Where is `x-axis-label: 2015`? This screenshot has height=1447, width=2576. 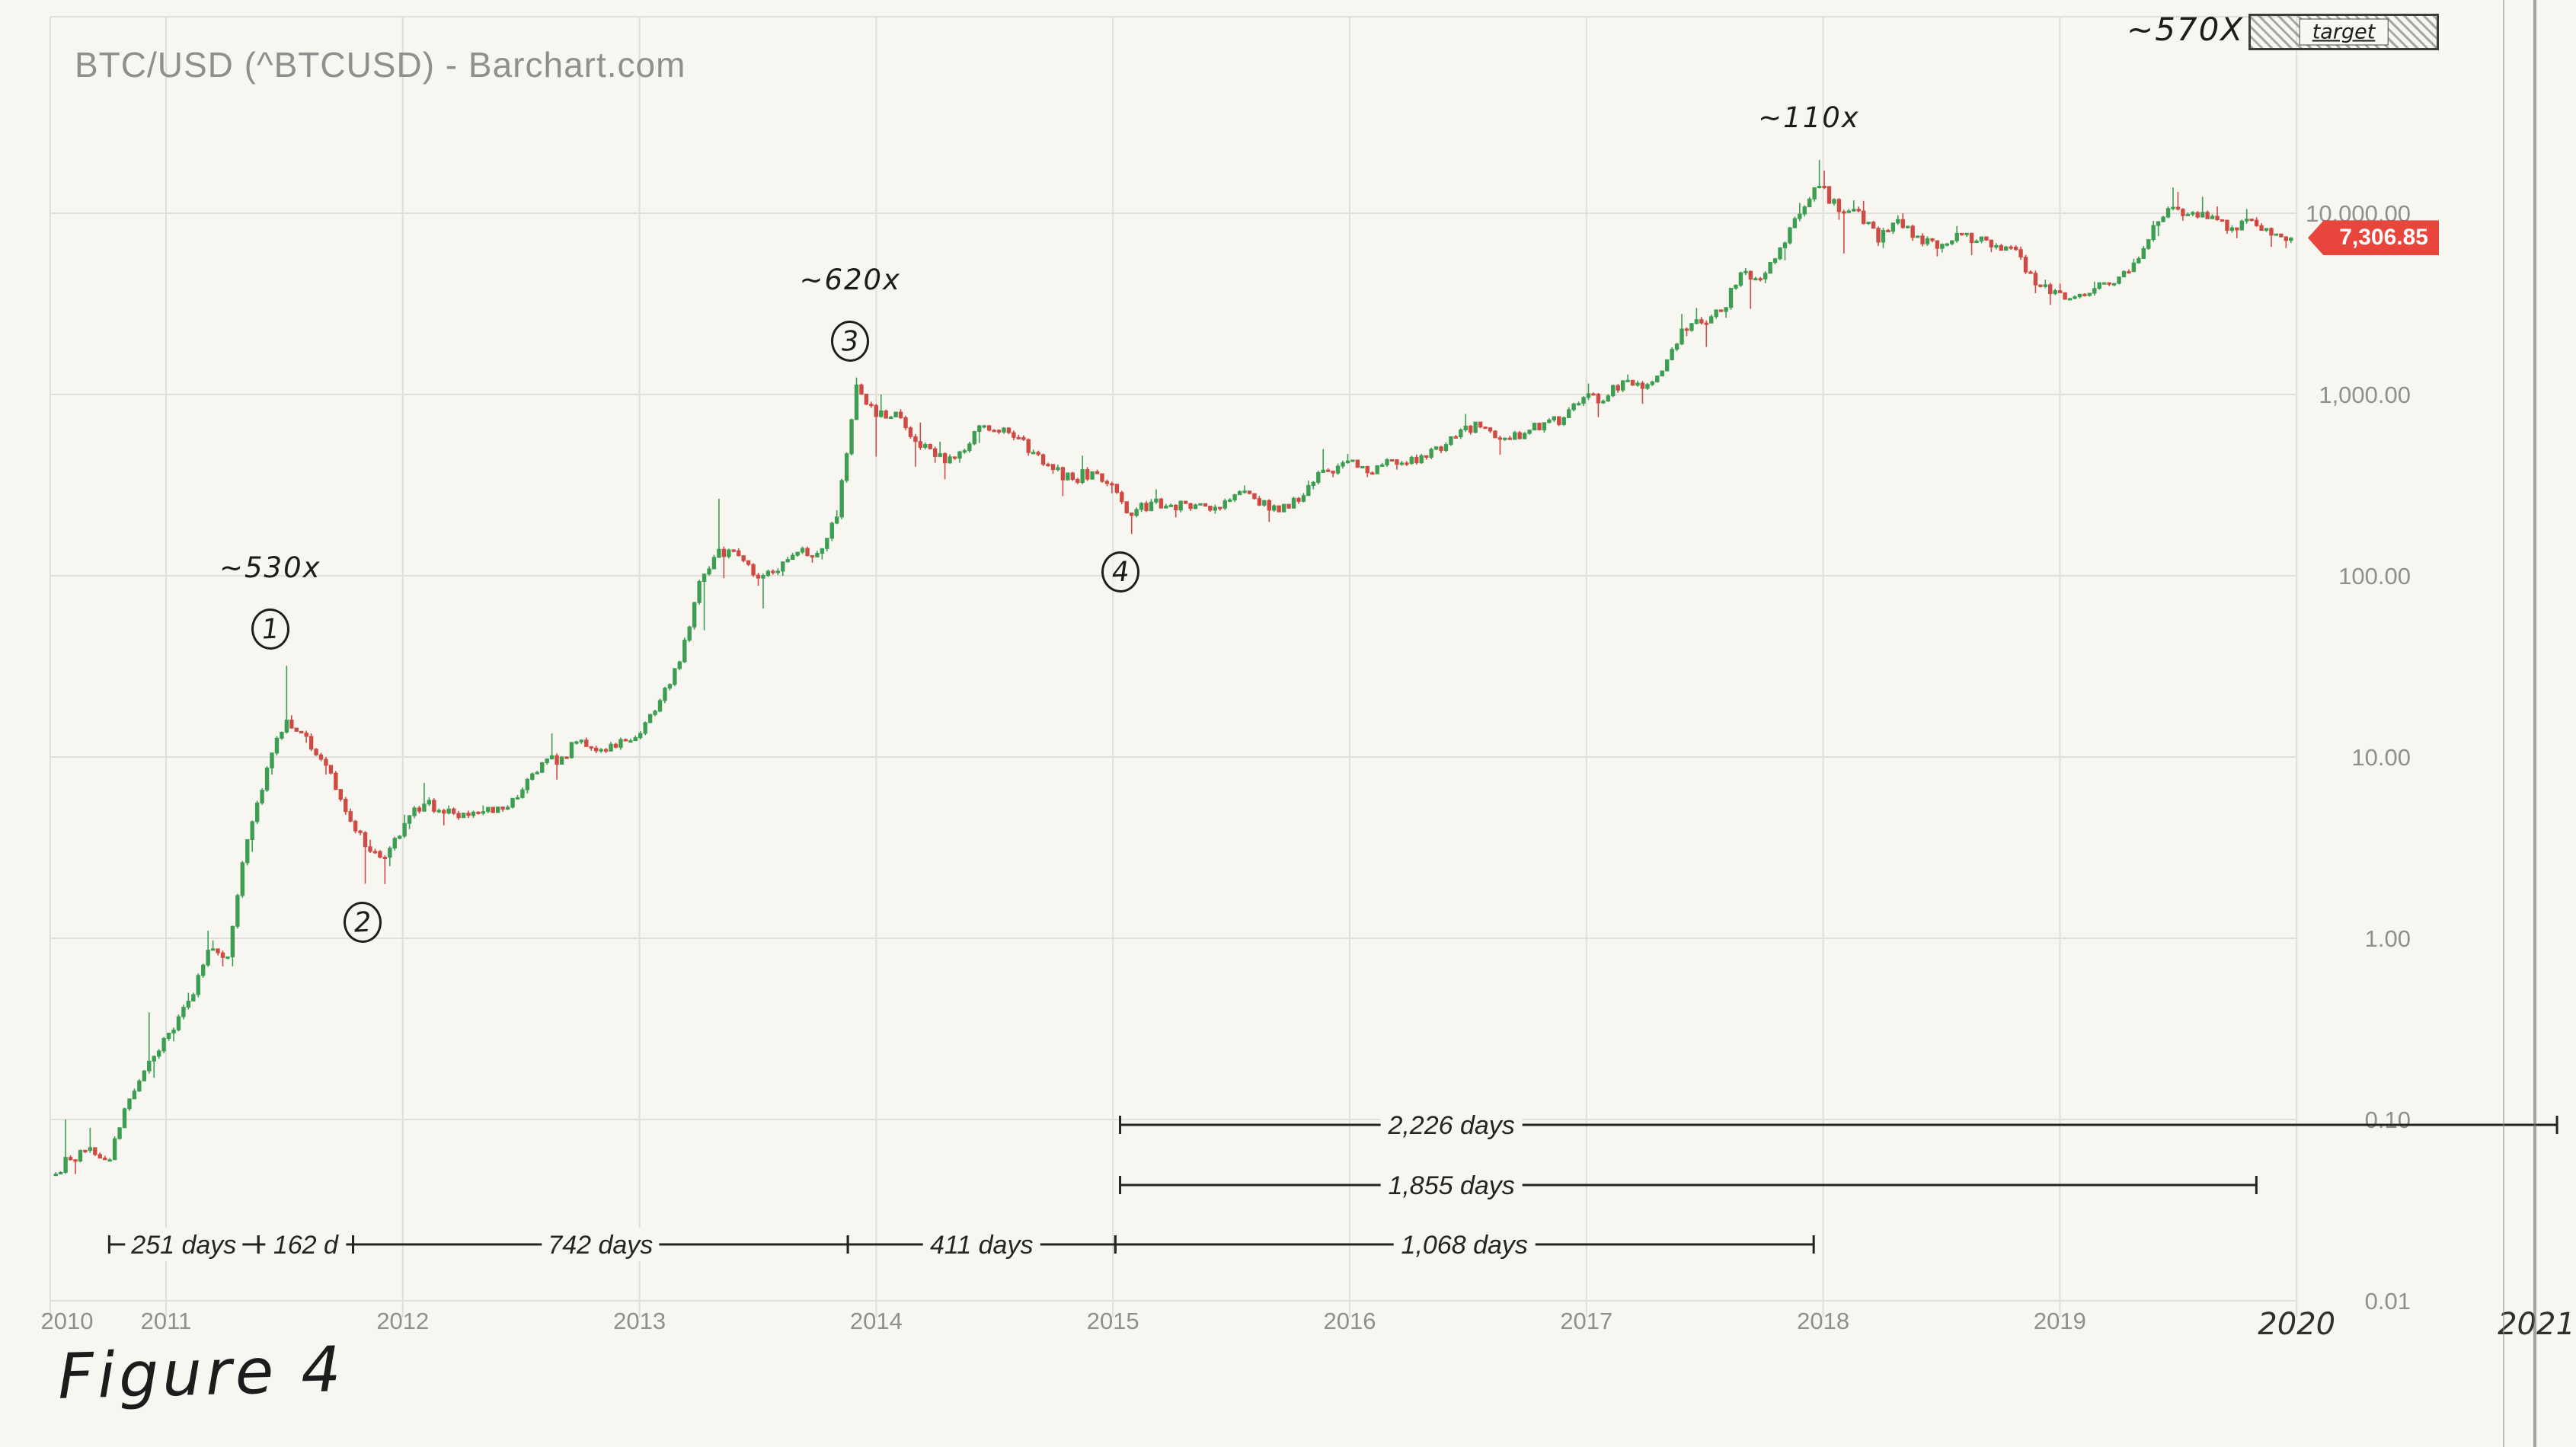 x-axis-label: 2015 is located at coordinates (1113, 1321).